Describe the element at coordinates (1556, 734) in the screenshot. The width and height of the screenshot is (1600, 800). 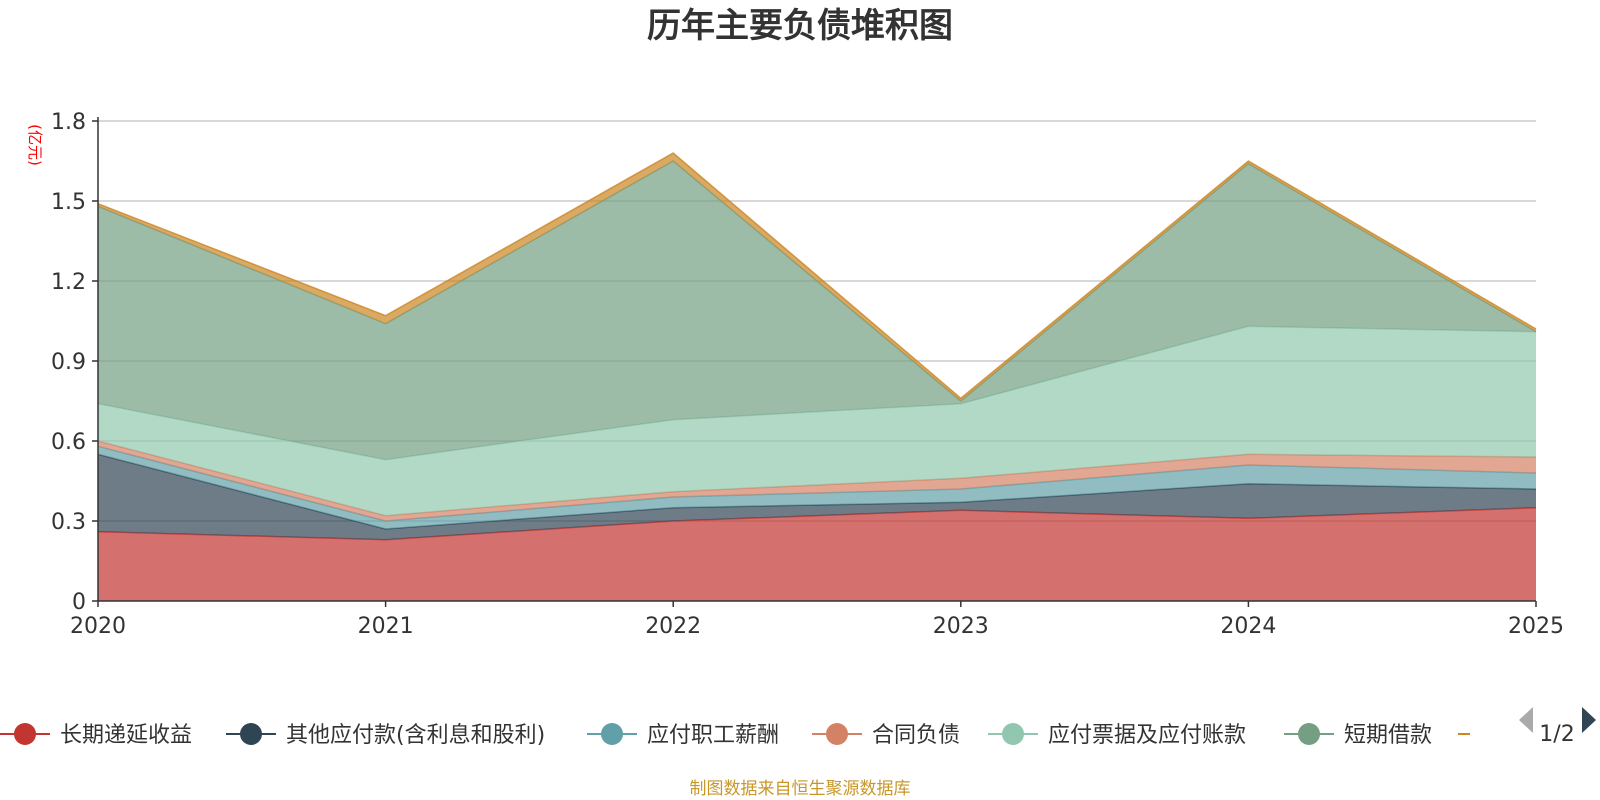
I see `legend-page-indicator: 1/2` at that location.